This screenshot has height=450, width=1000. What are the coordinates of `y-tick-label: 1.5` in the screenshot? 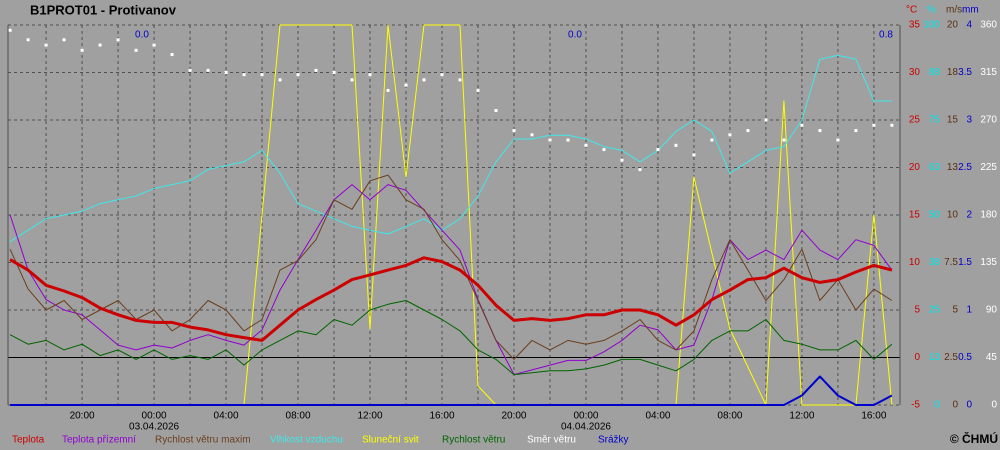 It's located at (965, 262).